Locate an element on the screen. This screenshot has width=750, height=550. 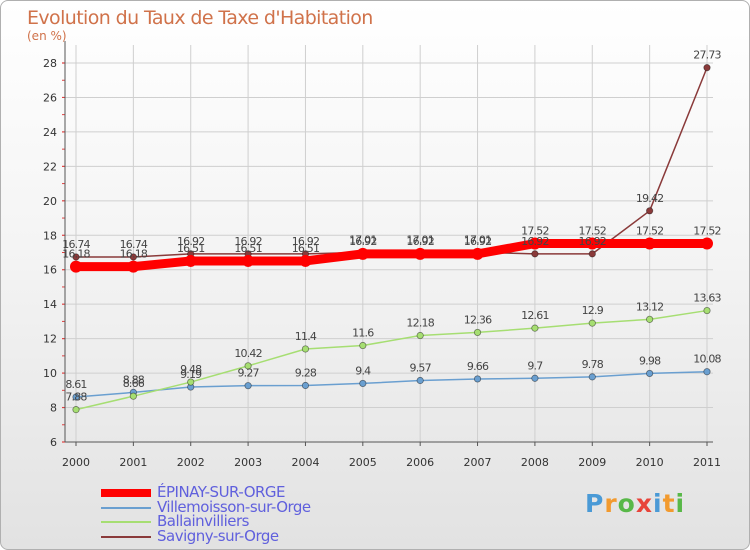
x-tick-label: 2000 is located at coordinates (76, 462).